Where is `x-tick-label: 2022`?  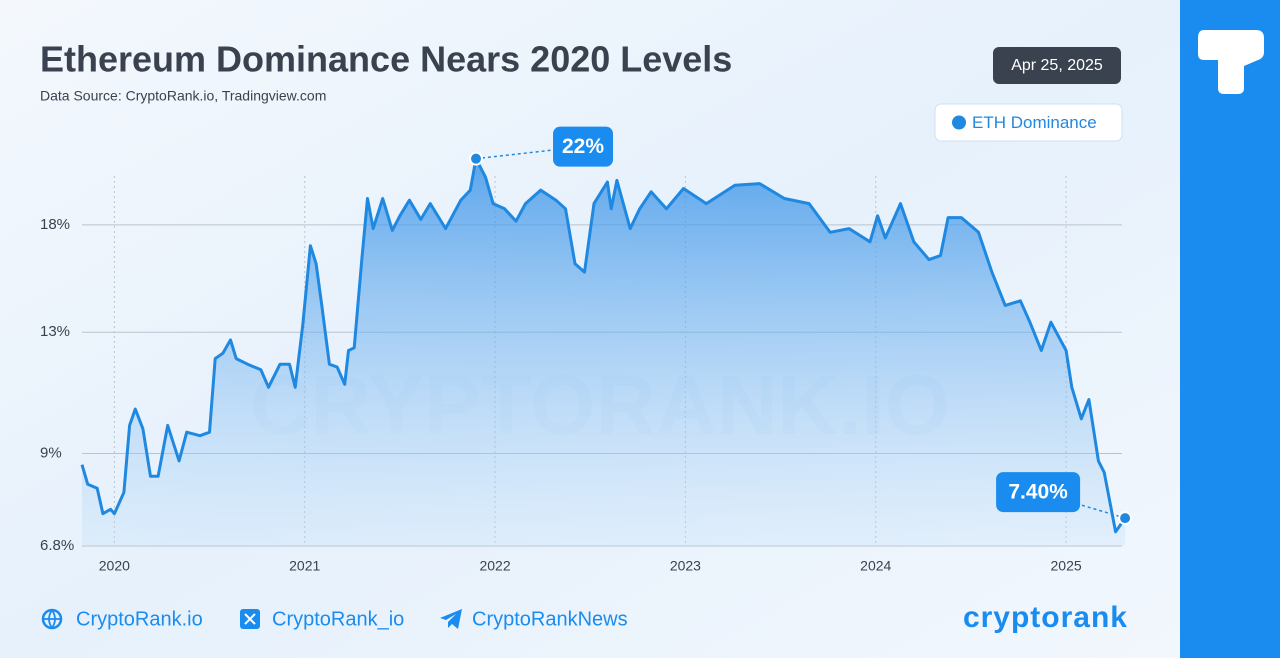
x-tick-label: 2022 is located at coordinates (494, 566).